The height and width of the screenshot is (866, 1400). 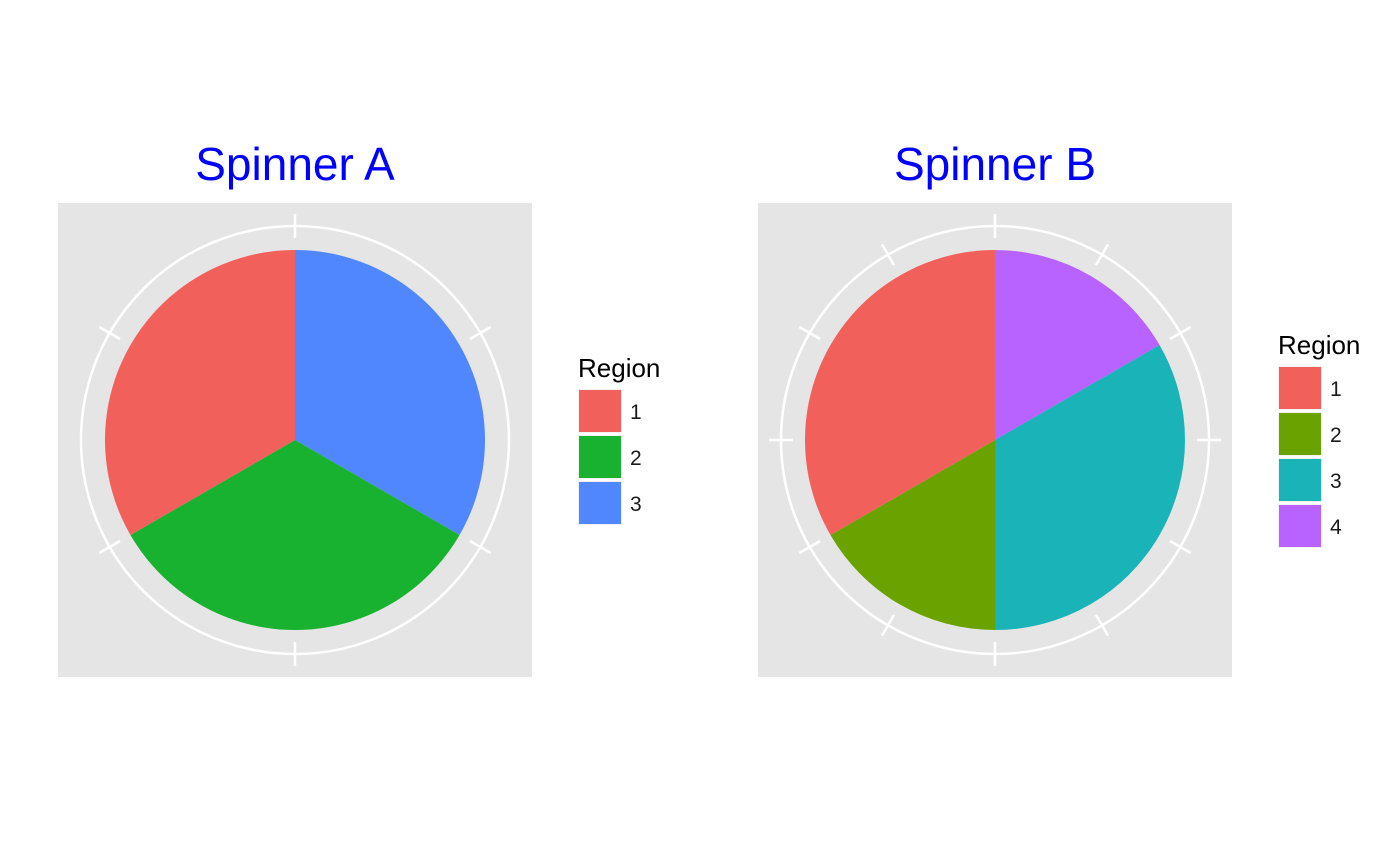 What do you see at coordinates (995, 164) in the screenshot?
I see `spinner-b-title: Spinner B` at bounding box center [995, 164].